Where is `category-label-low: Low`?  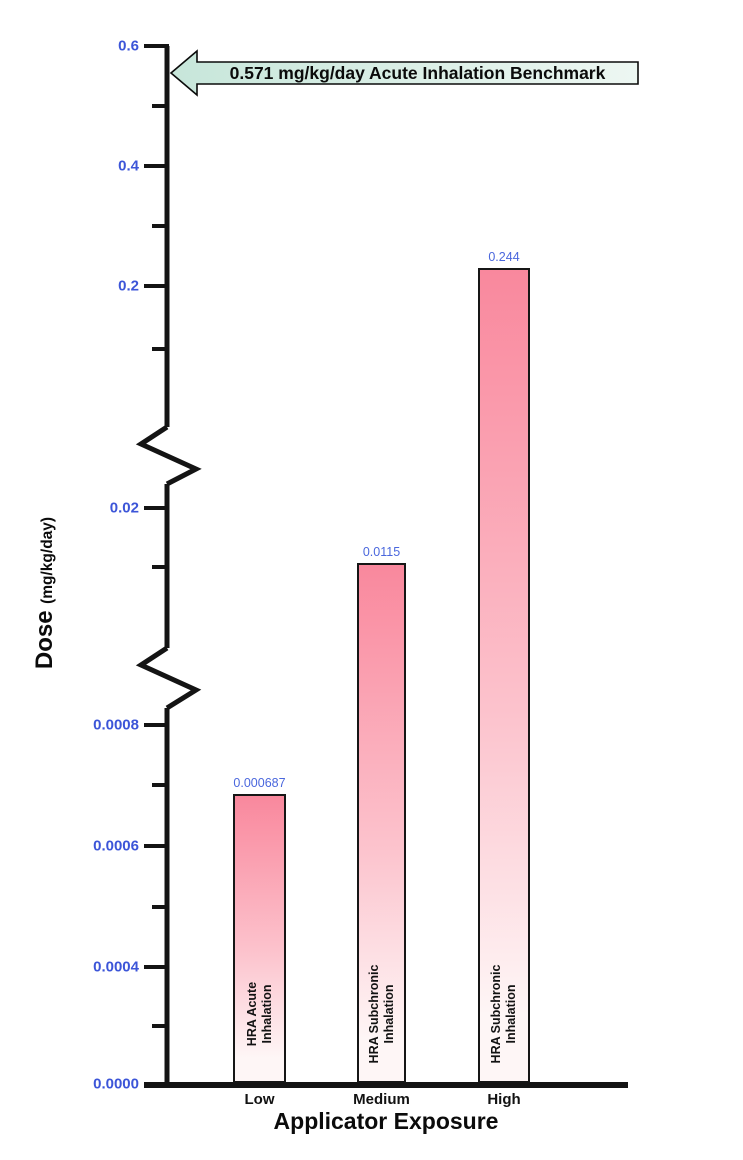
category-label-low: Low is located at coordinates (259, 1099).